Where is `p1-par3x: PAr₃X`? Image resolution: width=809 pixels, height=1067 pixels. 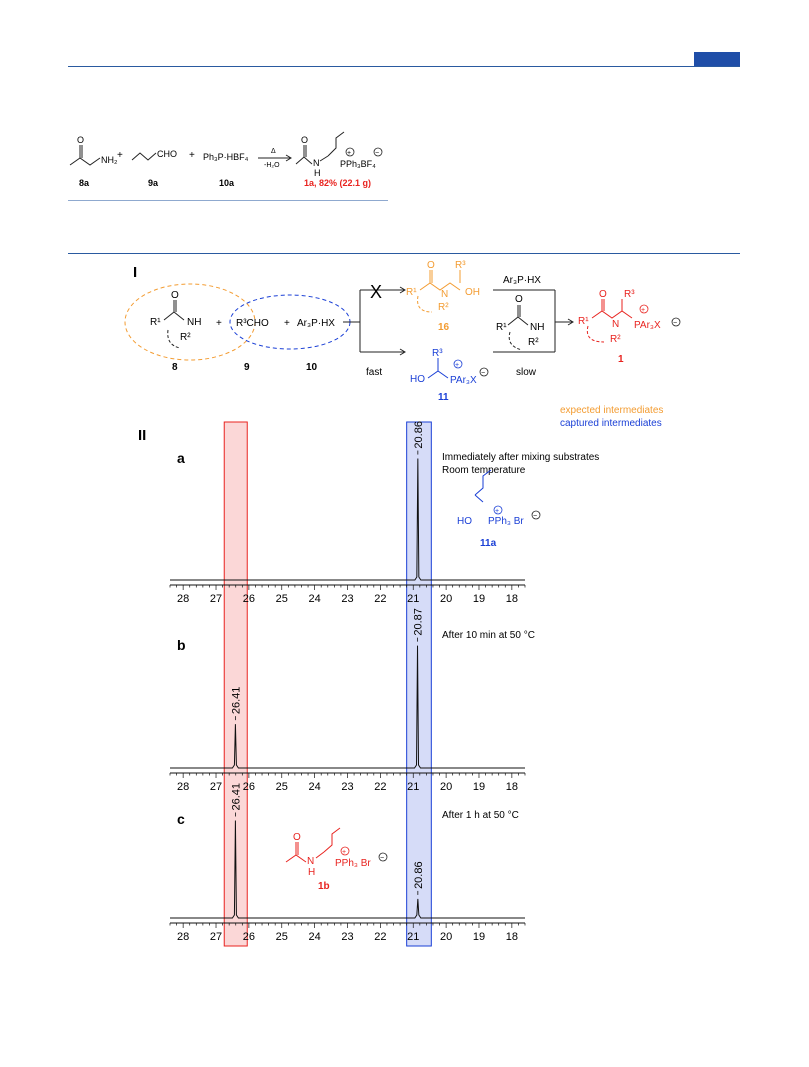
p1-par3x: PAr₃X is located at coordinates (647, 325).